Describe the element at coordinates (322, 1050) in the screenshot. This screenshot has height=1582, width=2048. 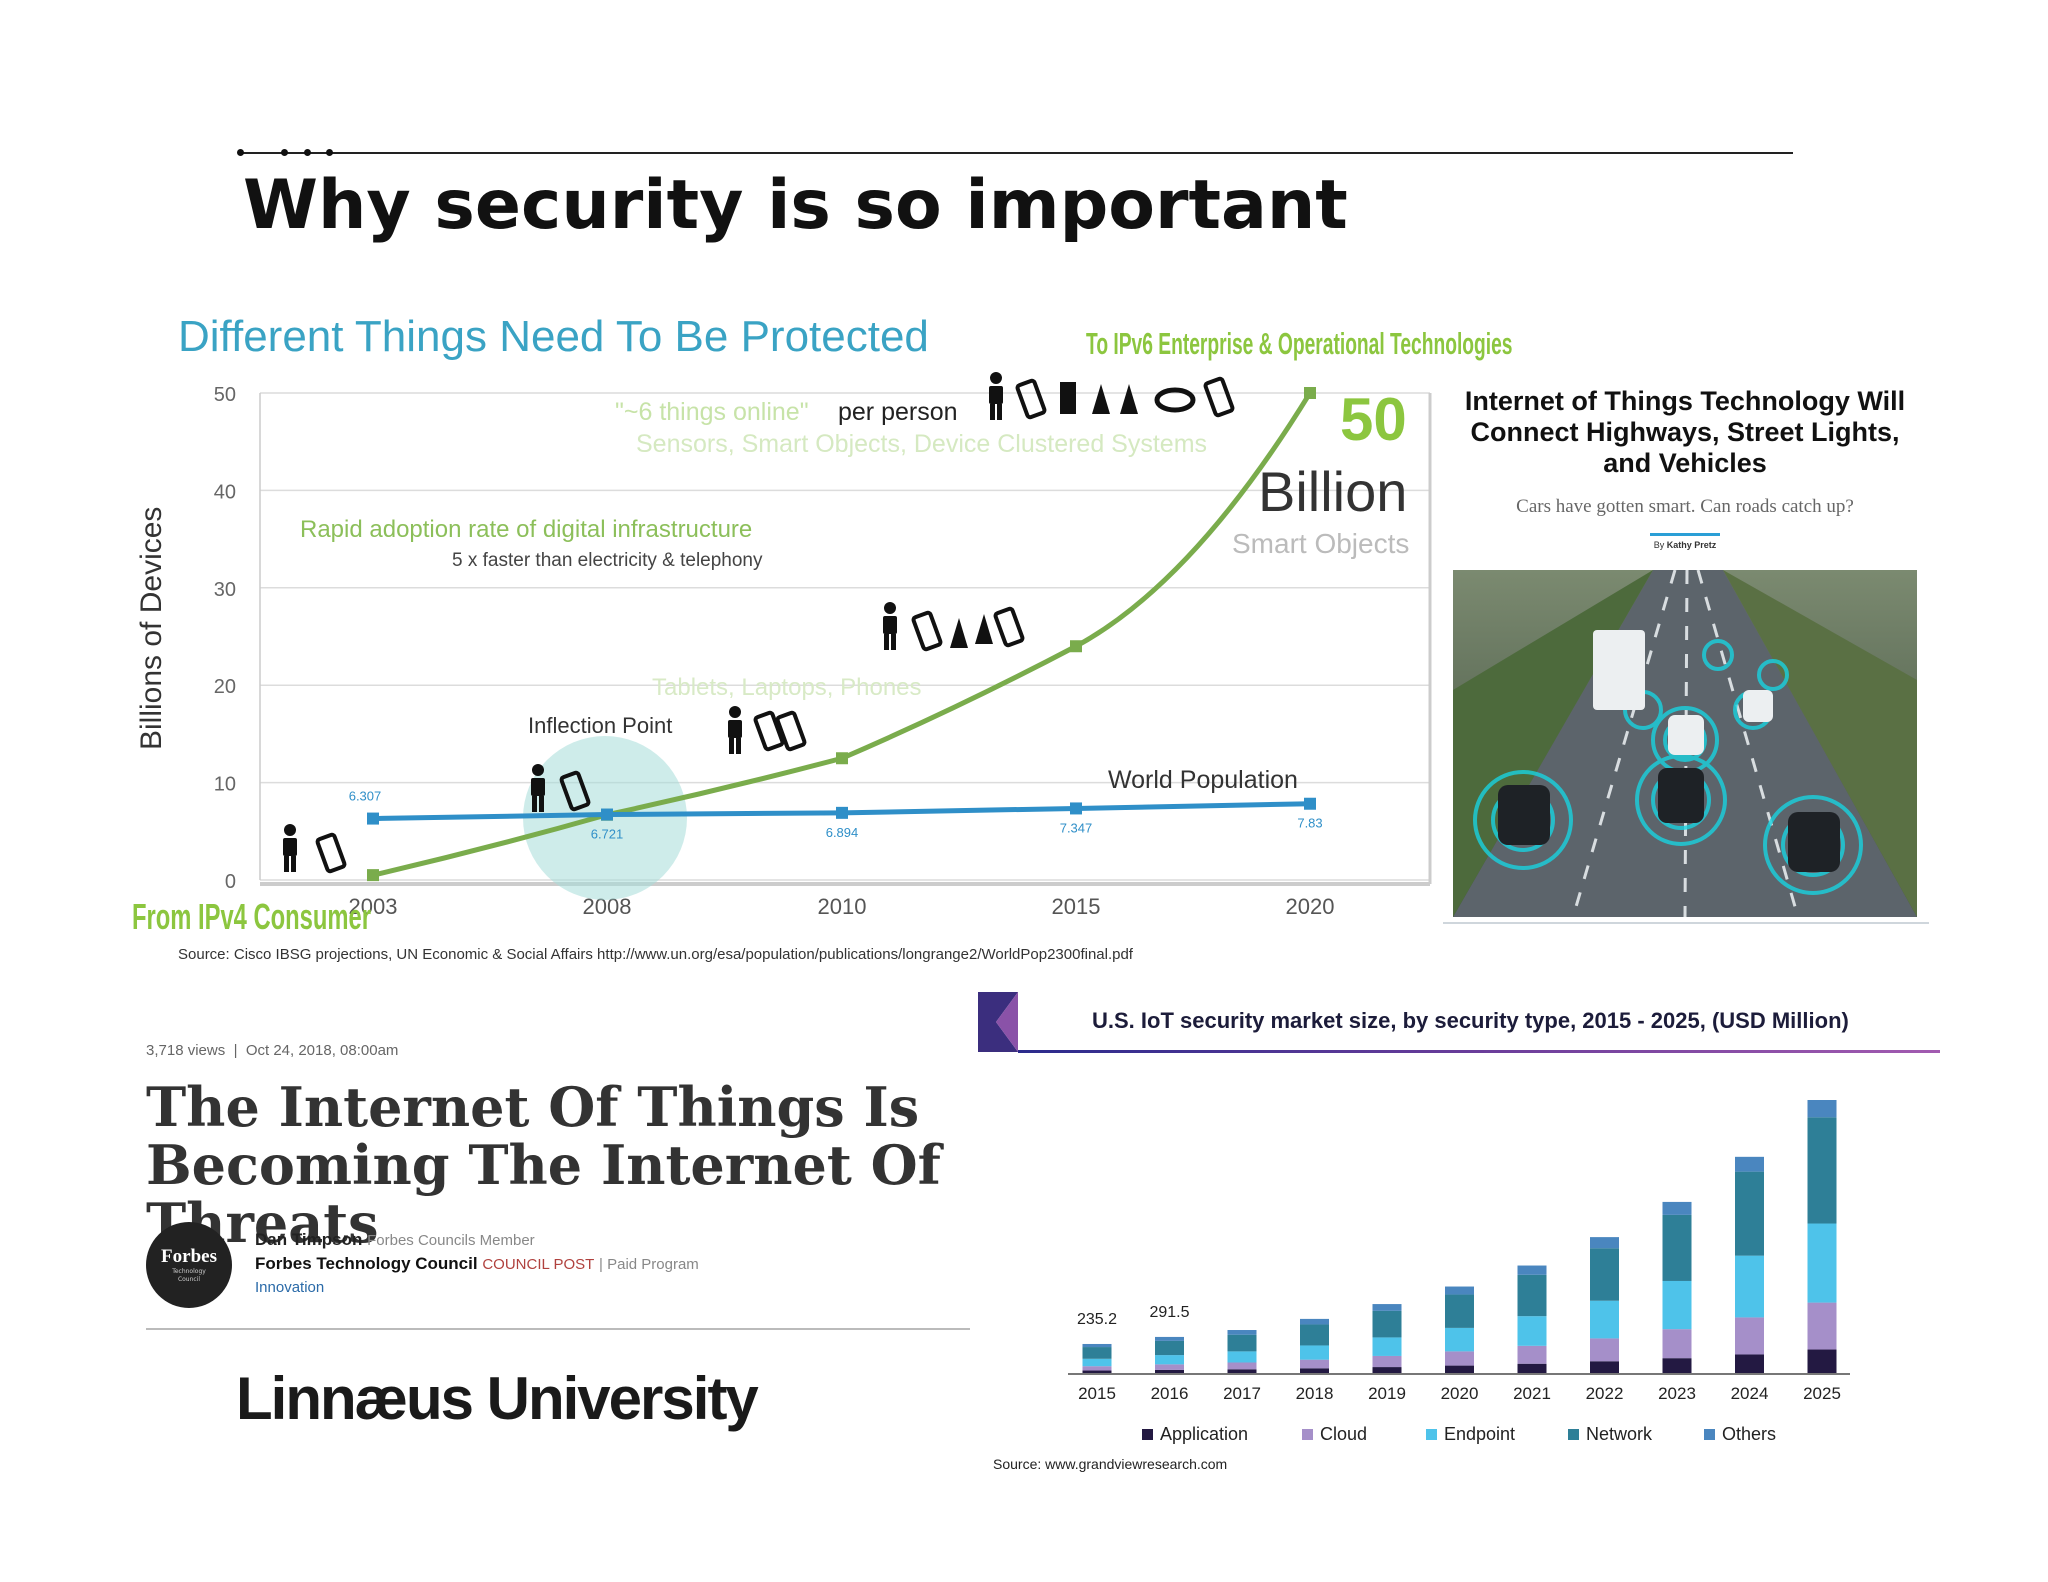
I see `post-date: Oct 24, 2018, 08:00am` at that location.